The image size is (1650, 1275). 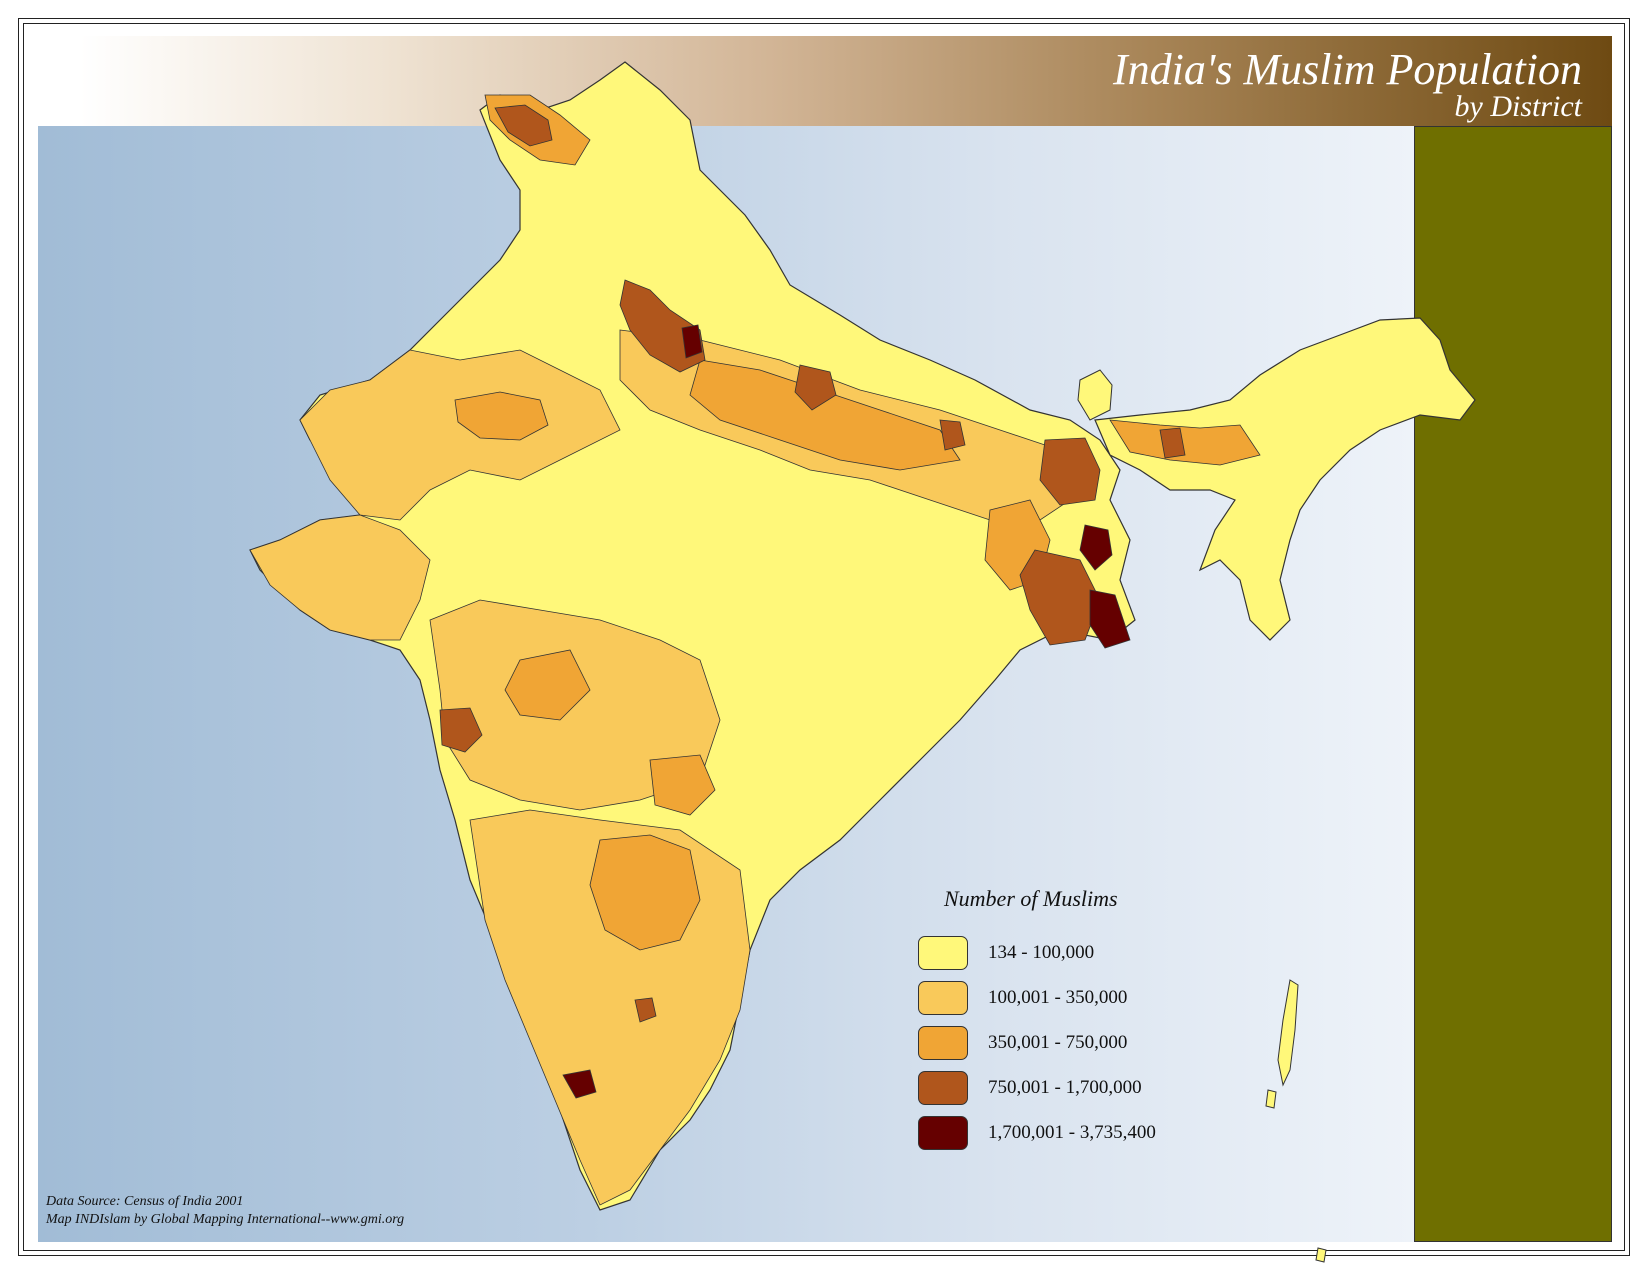 I want to click on legend-label: 100,001 - 350,000, so click(x=1058, y=997).